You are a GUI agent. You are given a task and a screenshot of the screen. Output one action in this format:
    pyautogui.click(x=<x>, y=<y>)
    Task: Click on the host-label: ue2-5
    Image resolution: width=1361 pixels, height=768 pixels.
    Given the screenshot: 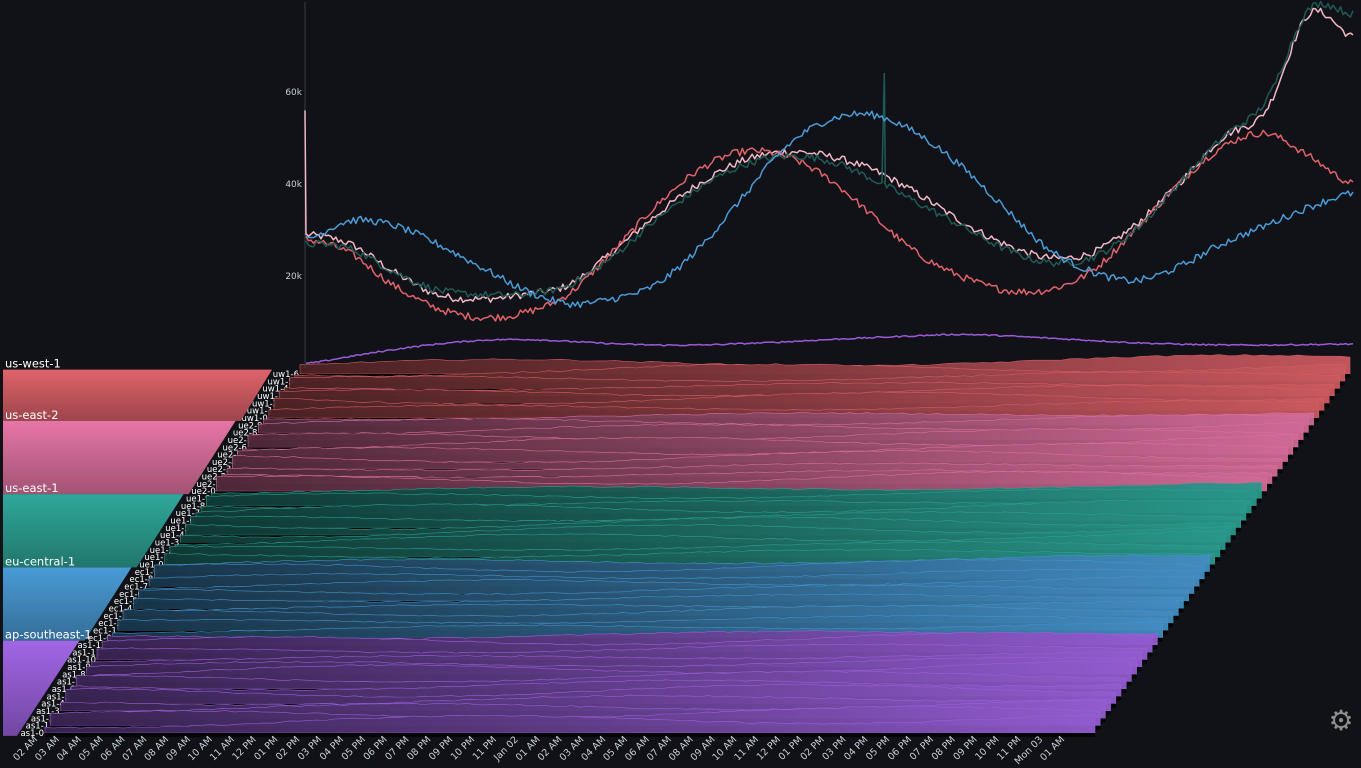 What is the action you would take?
    pyautogui.click(x=229, y=456)
    